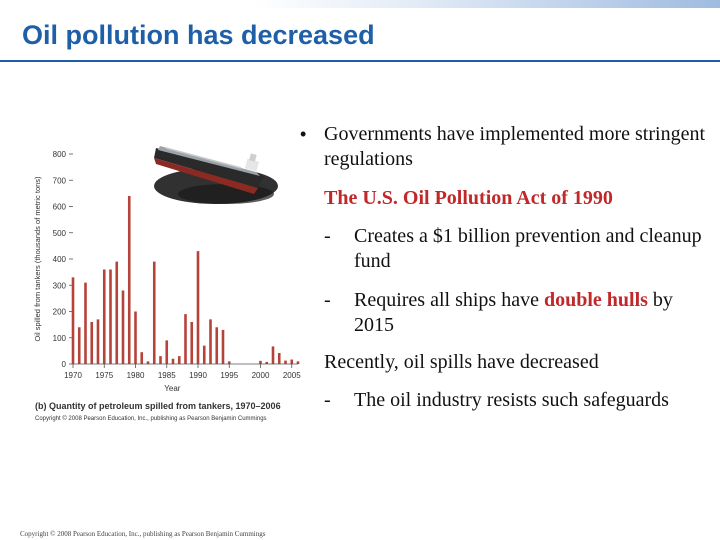 Image resolution: width=720 pixels, height=540 pixels. What do you see at coordinates (216, 175) in the screenshot?
I see `oil-tanker-icon` at bounding box center [216, 175].